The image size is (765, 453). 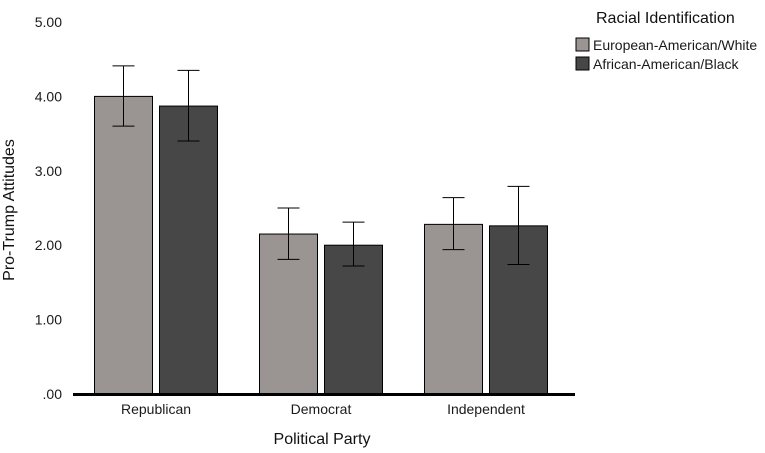 What do you see at coordinates (48, 171) in the screenshot?
I see `y-tick-label: 3.00` at bounding box center [48, 171].